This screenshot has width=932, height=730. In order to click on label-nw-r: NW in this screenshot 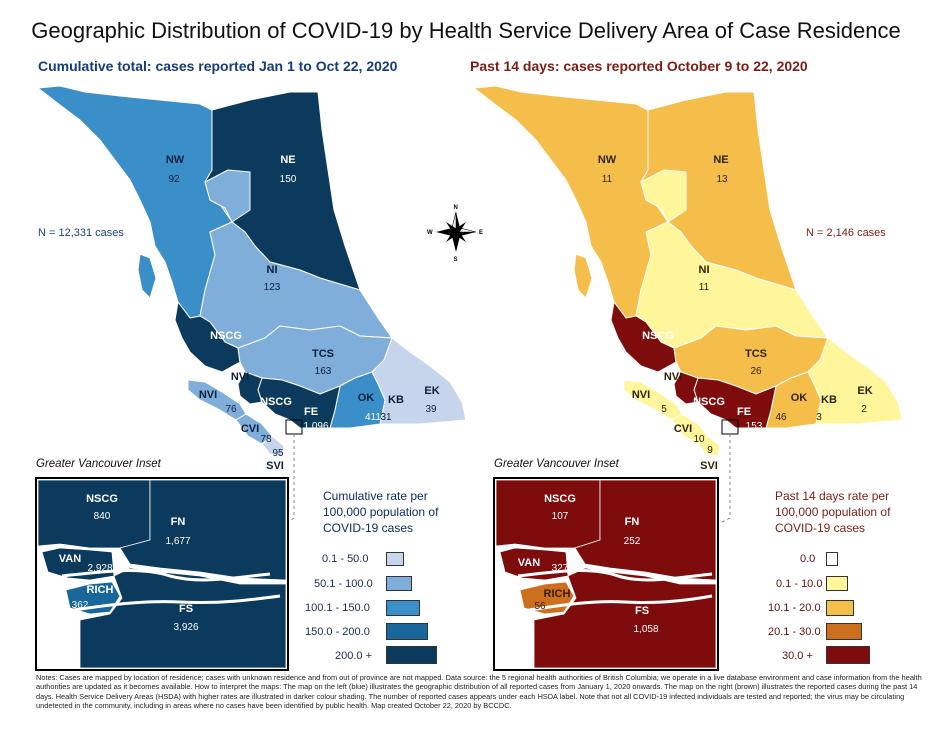, I will do `click(607, 160)`.